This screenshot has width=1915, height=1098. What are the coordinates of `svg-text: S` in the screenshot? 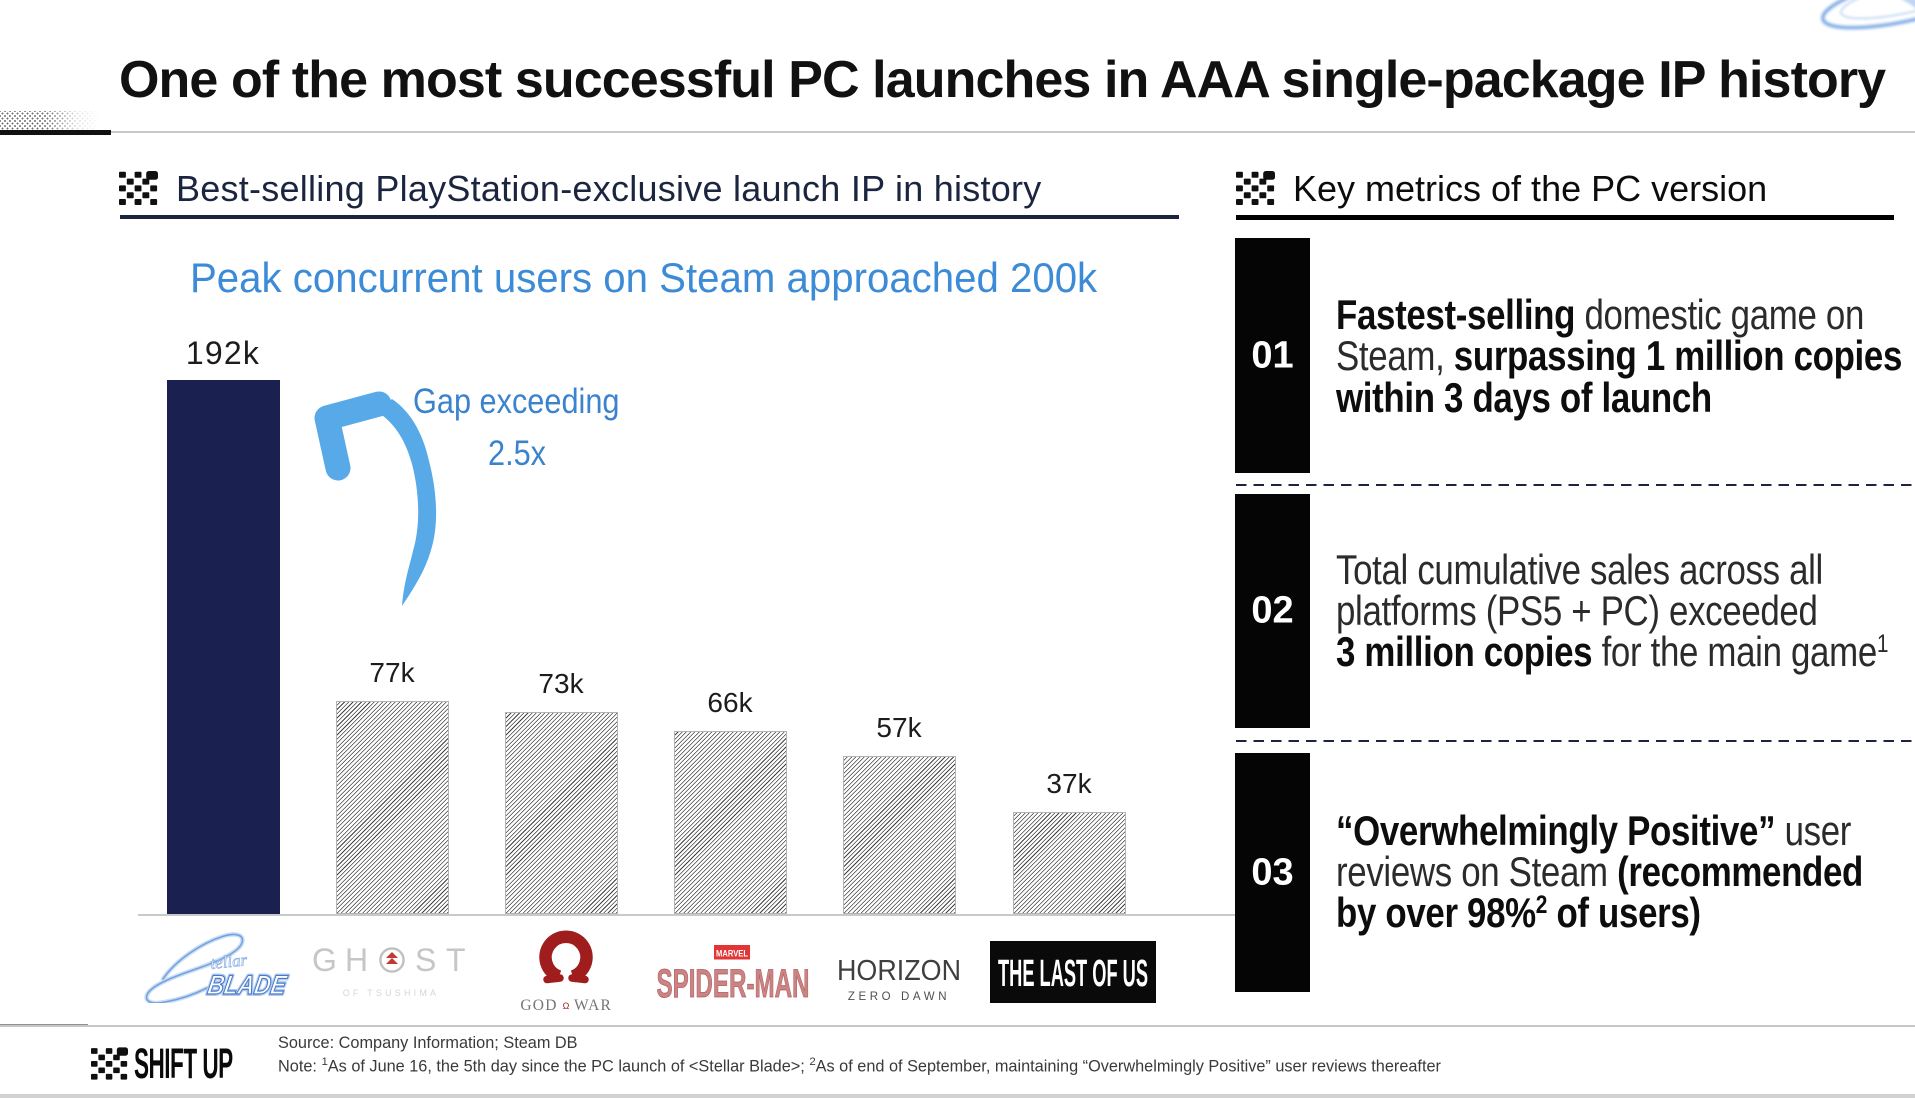 It's located at (425, 961).